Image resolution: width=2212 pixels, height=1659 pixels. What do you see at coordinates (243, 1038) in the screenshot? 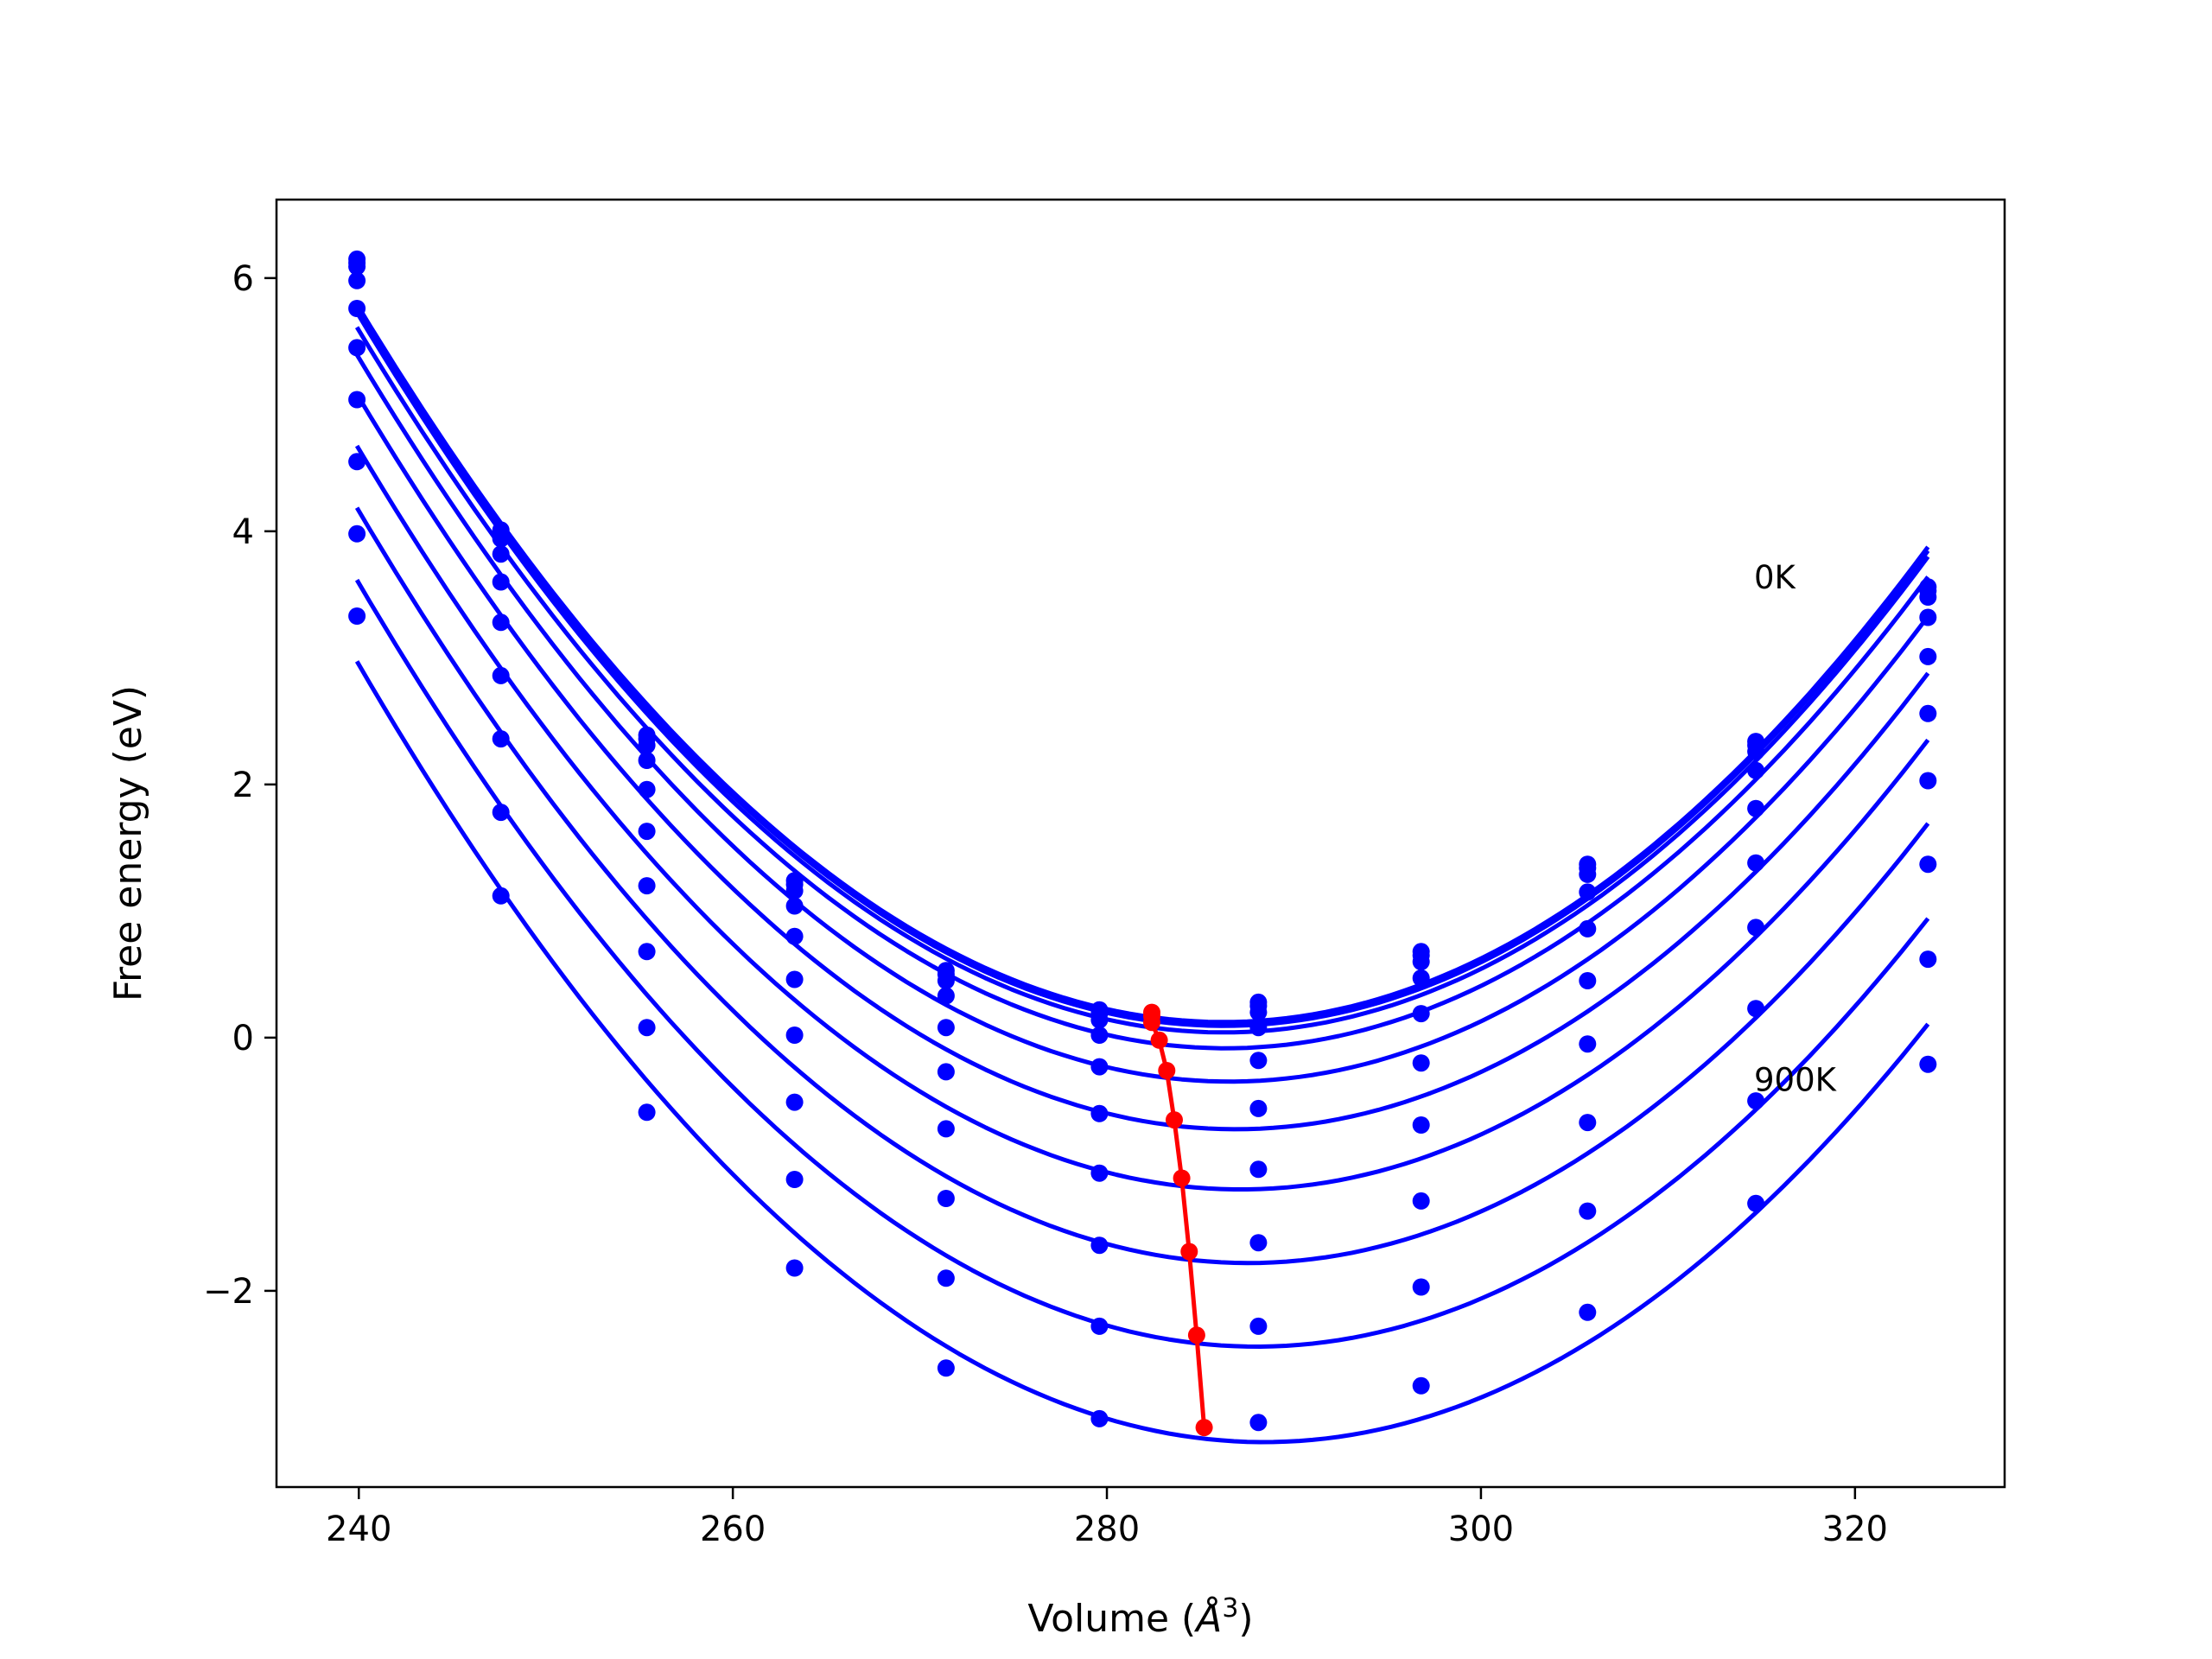
I see `y-tick-label-1: 0` at bounding box center [243, 1038].